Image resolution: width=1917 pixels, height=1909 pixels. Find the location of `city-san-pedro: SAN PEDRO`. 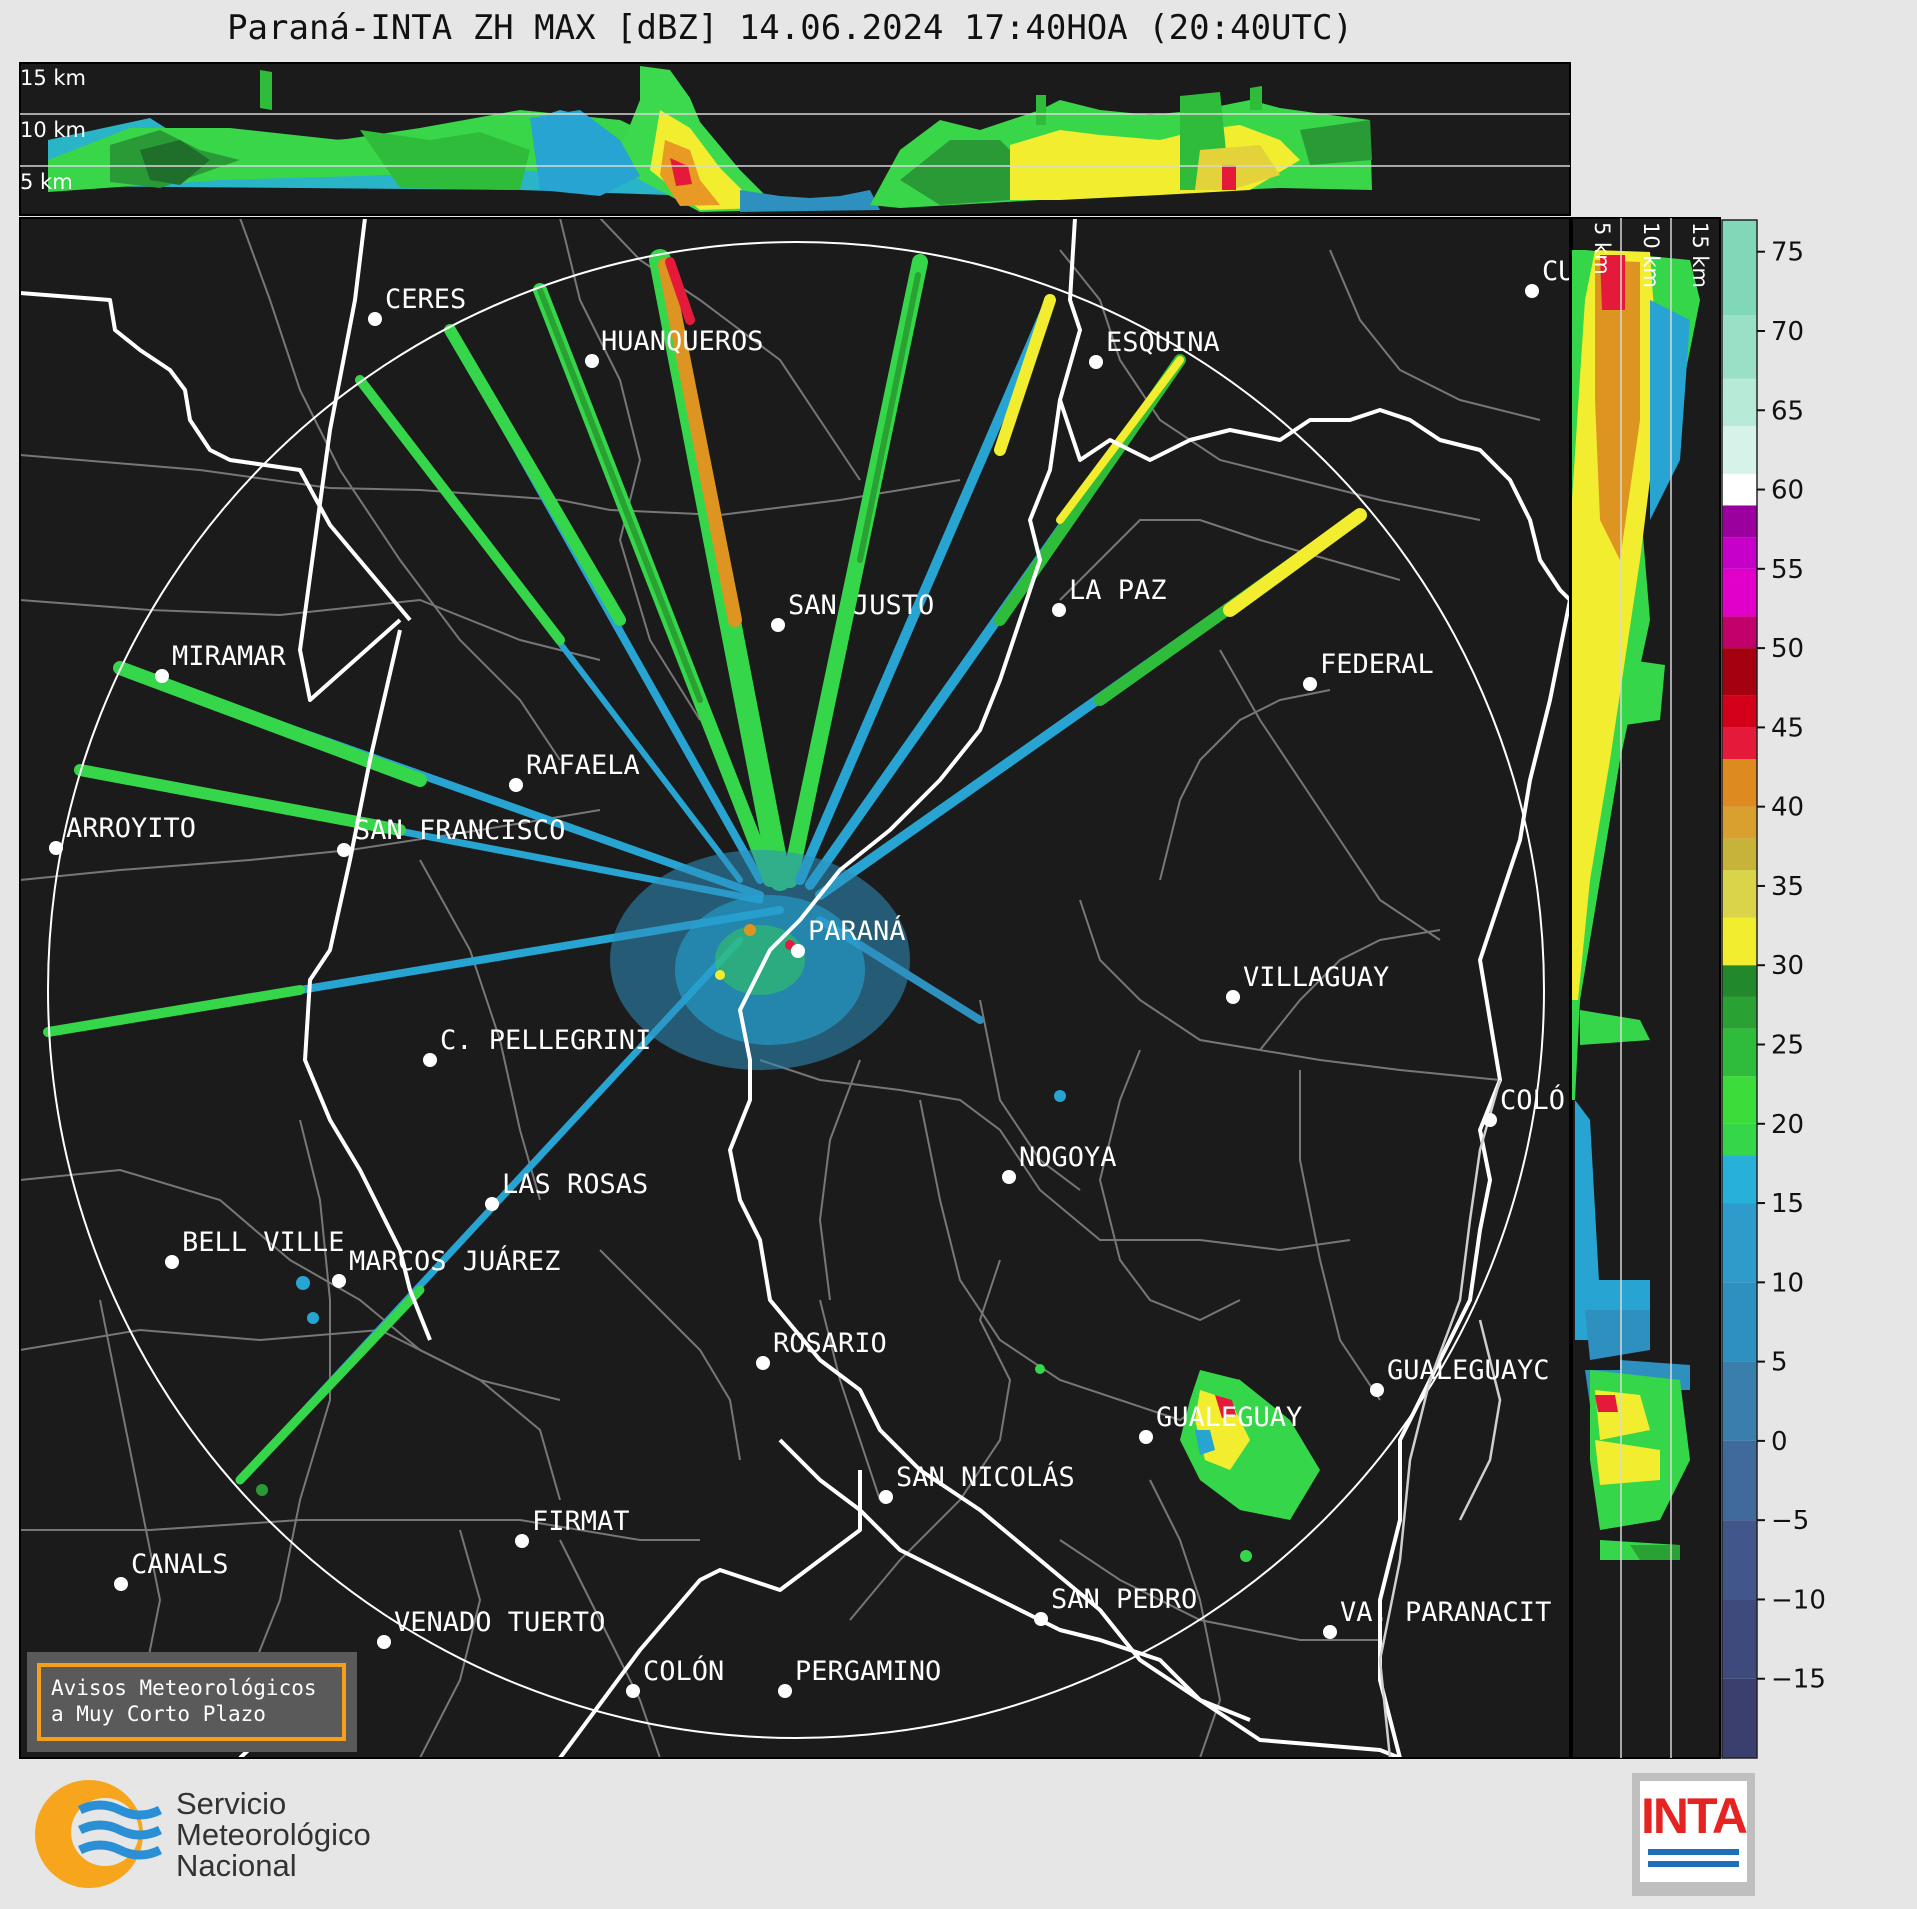

city-san-pedro: SAN PEDRO is located at coordinates (1115, 1605).